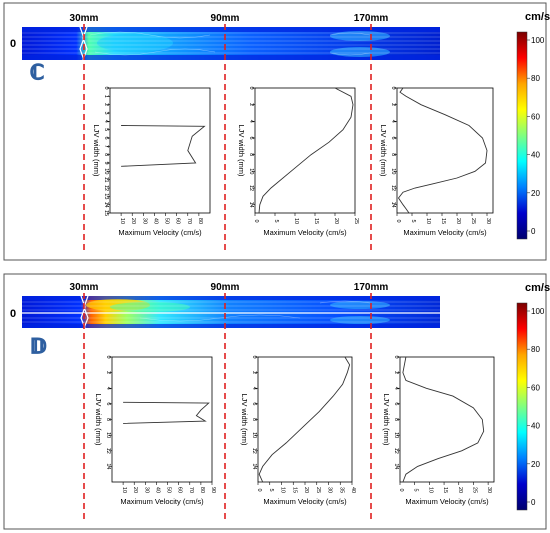 The height and width of the screenshot is (533, 550). I want to click on colorbar-d: cm/s 100 80 60 40 20 0, so click(533, 396).